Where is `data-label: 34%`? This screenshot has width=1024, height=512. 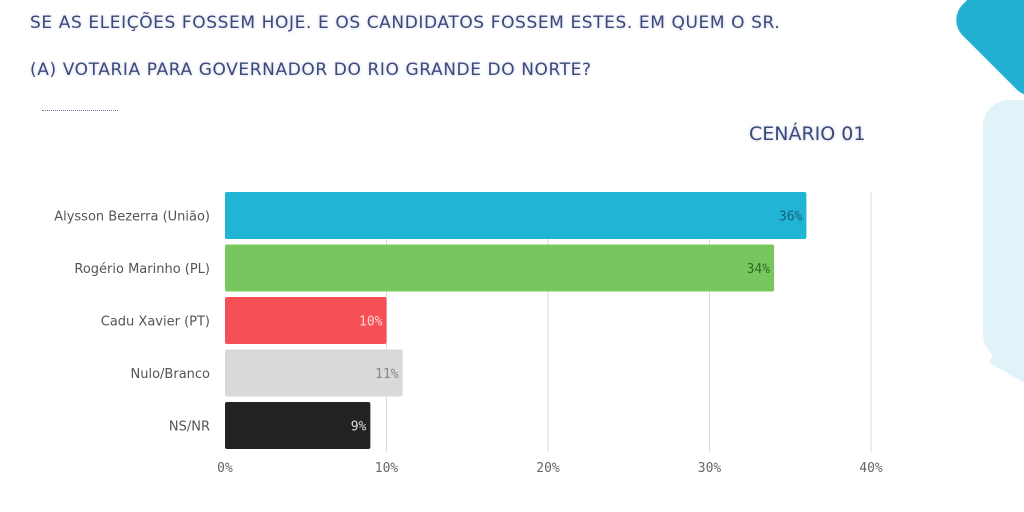 data-label: 34% is located at coordinates (759, 269).